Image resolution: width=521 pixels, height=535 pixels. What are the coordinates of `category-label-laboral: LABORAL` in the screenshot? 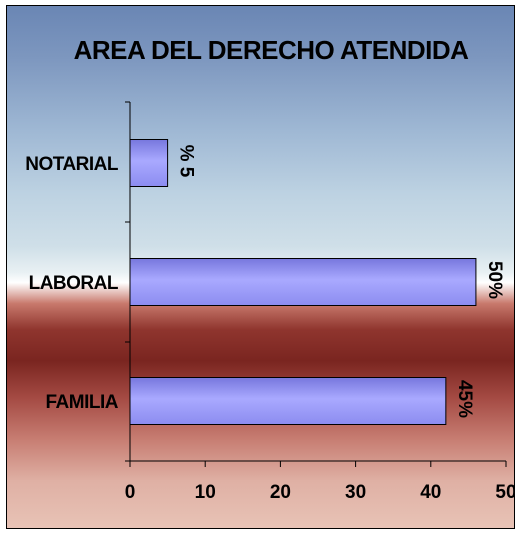 It's located at (74, 283).